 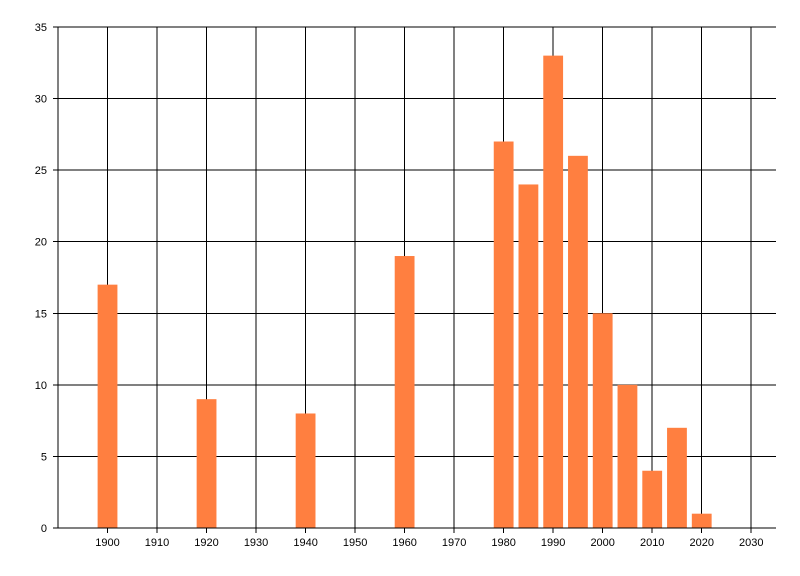 I want to click on x-tick-label: 1940, so click(x=305, y=543).